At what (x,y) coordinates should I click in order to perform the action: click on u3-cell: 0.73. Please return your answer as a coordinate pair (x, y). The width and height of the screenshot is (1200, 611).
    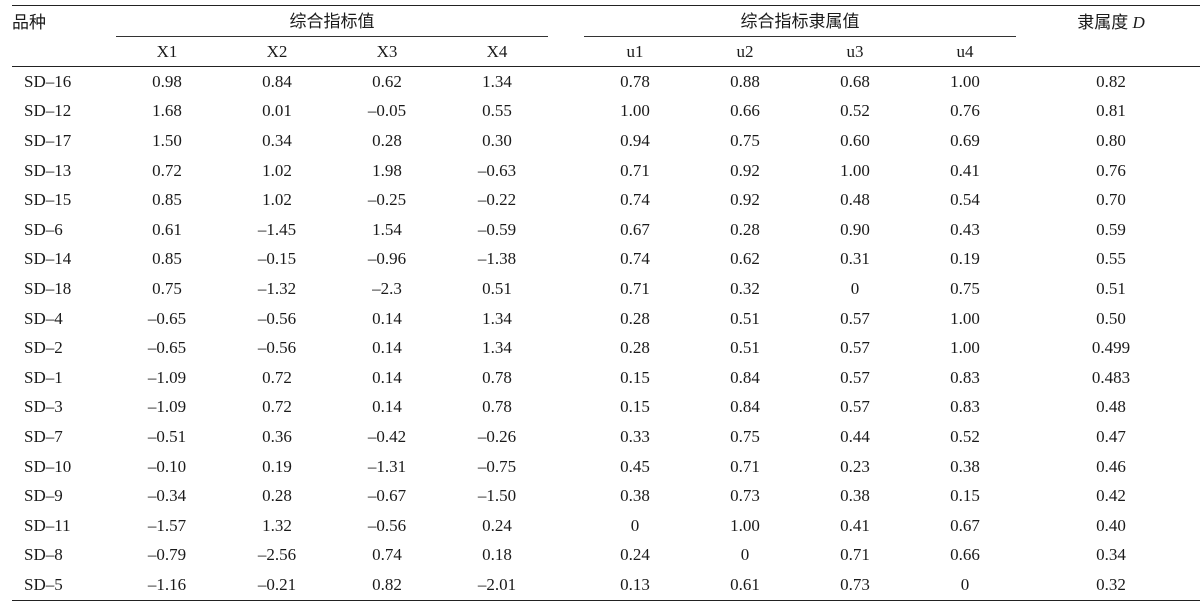
    Looking at the image, I should click on (855, 585).